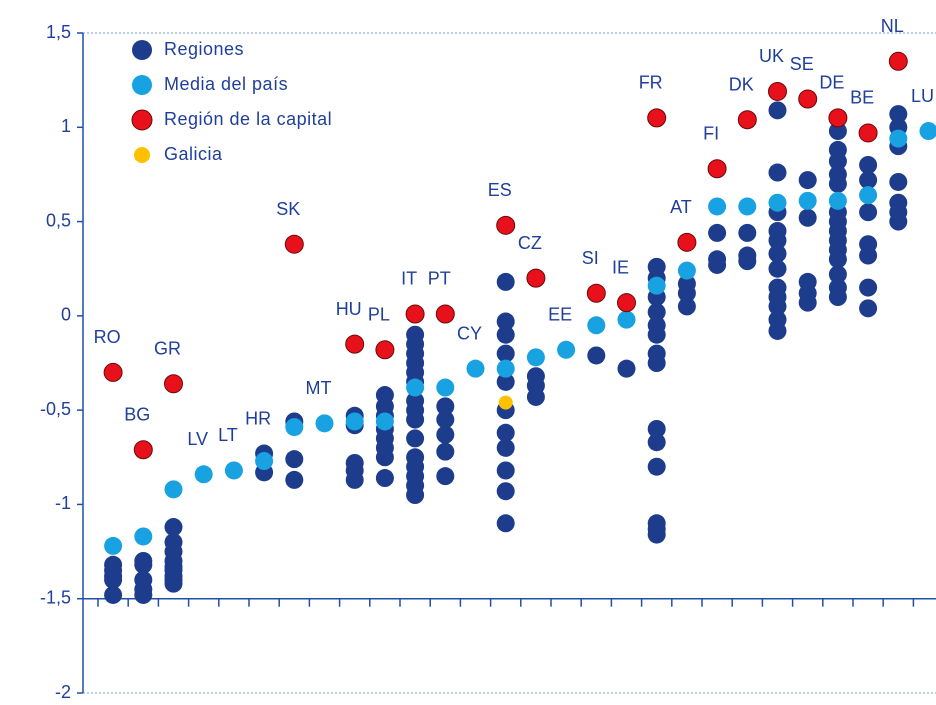 The width and height of the screenshot is (936, 705). Describe the element at coordinates (66, 126) in the screenshot. I see `y-tick-label: 1` at that location.